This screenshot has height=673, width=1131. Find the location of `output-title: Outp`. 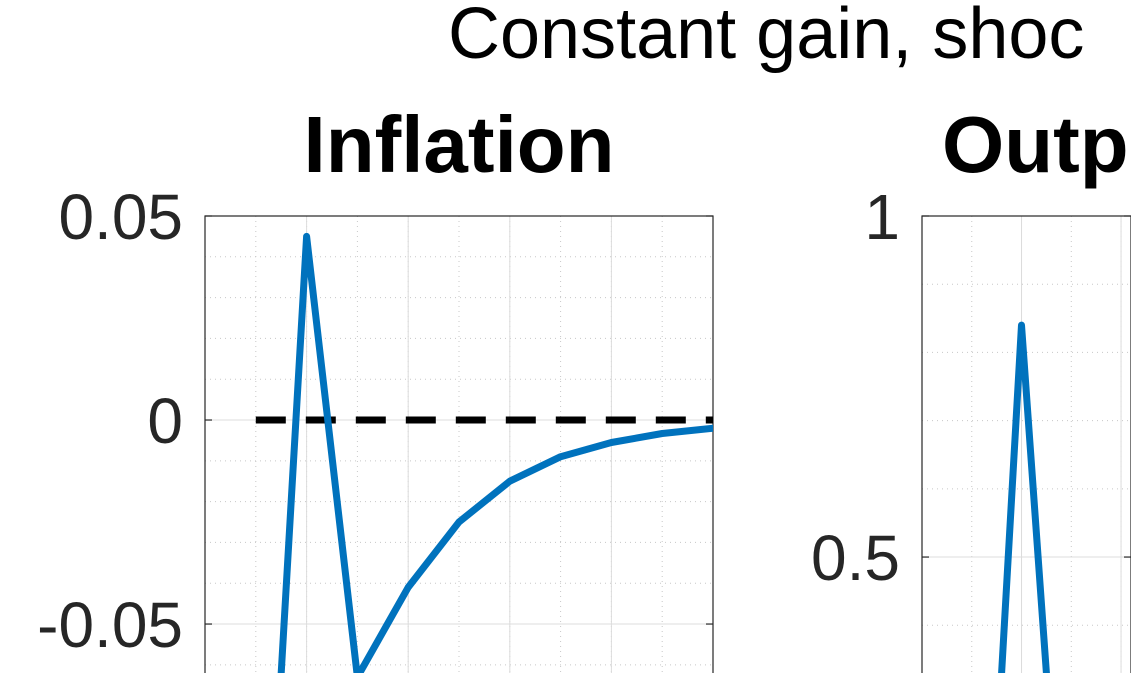

output-title: Outp is located at coordinates (1035, 144).